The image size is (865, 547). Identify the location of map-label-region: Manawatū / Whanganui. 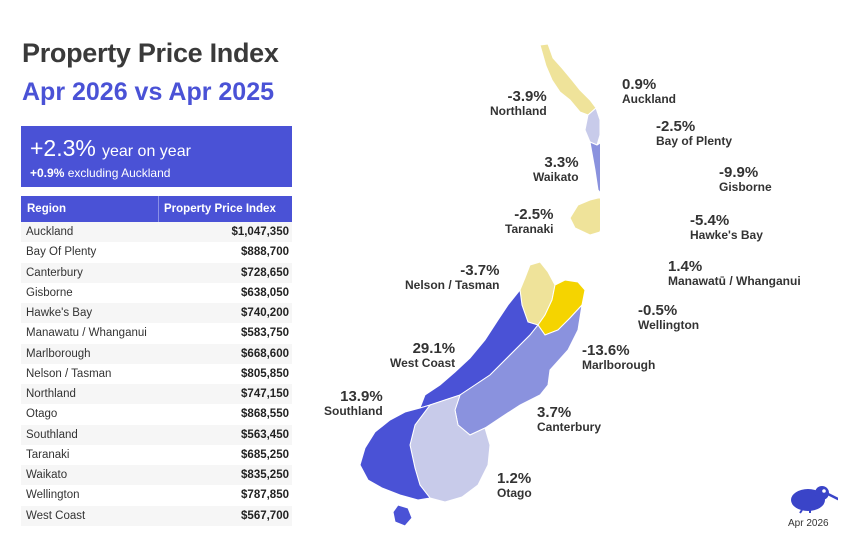
(734, 281).